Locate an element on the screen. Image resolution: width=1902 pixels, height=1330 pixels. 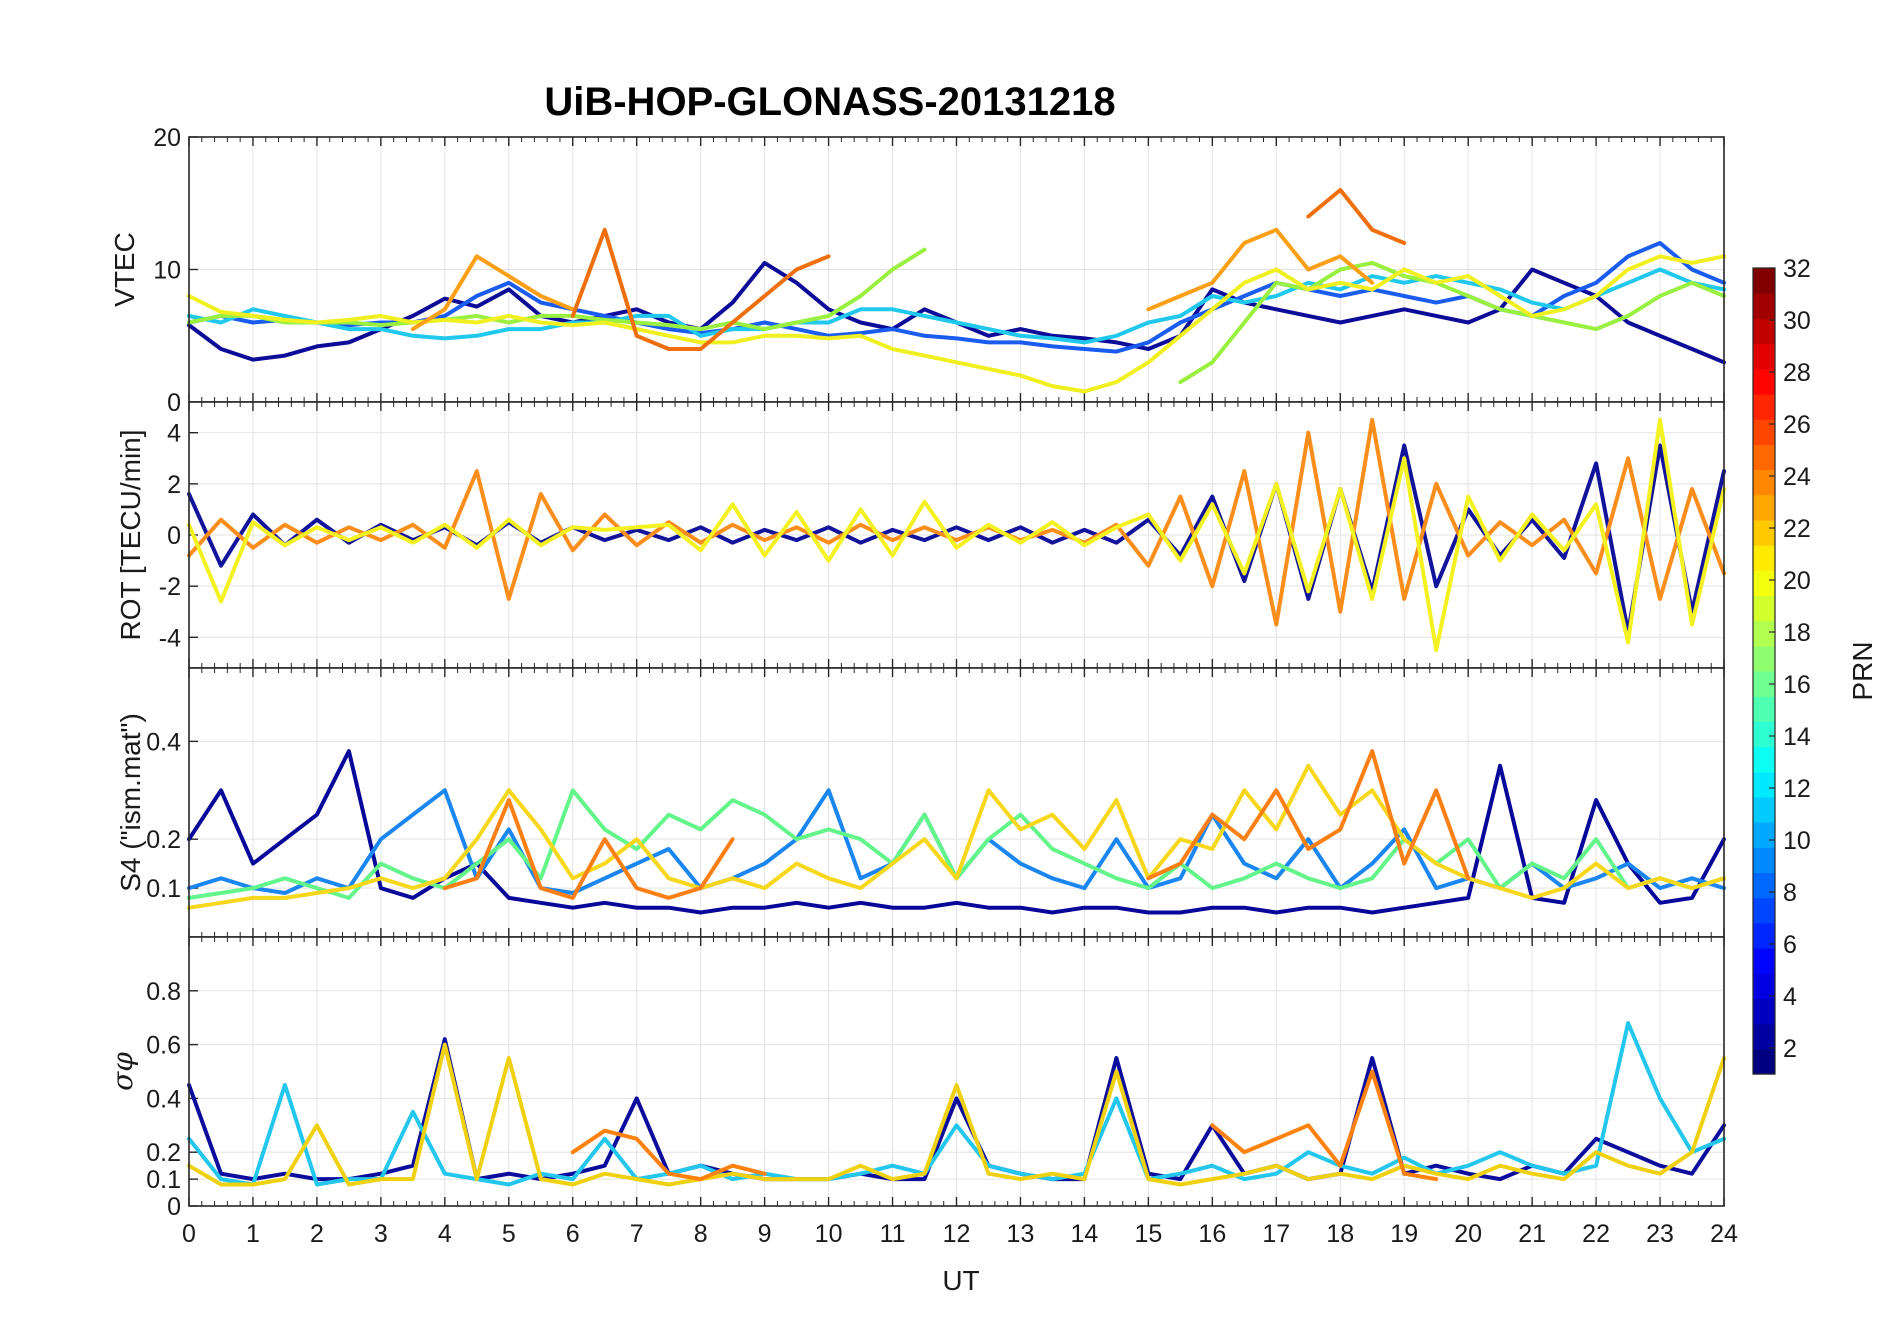
y-tick-label: 0.6 is located at coordinates (163, 1046).